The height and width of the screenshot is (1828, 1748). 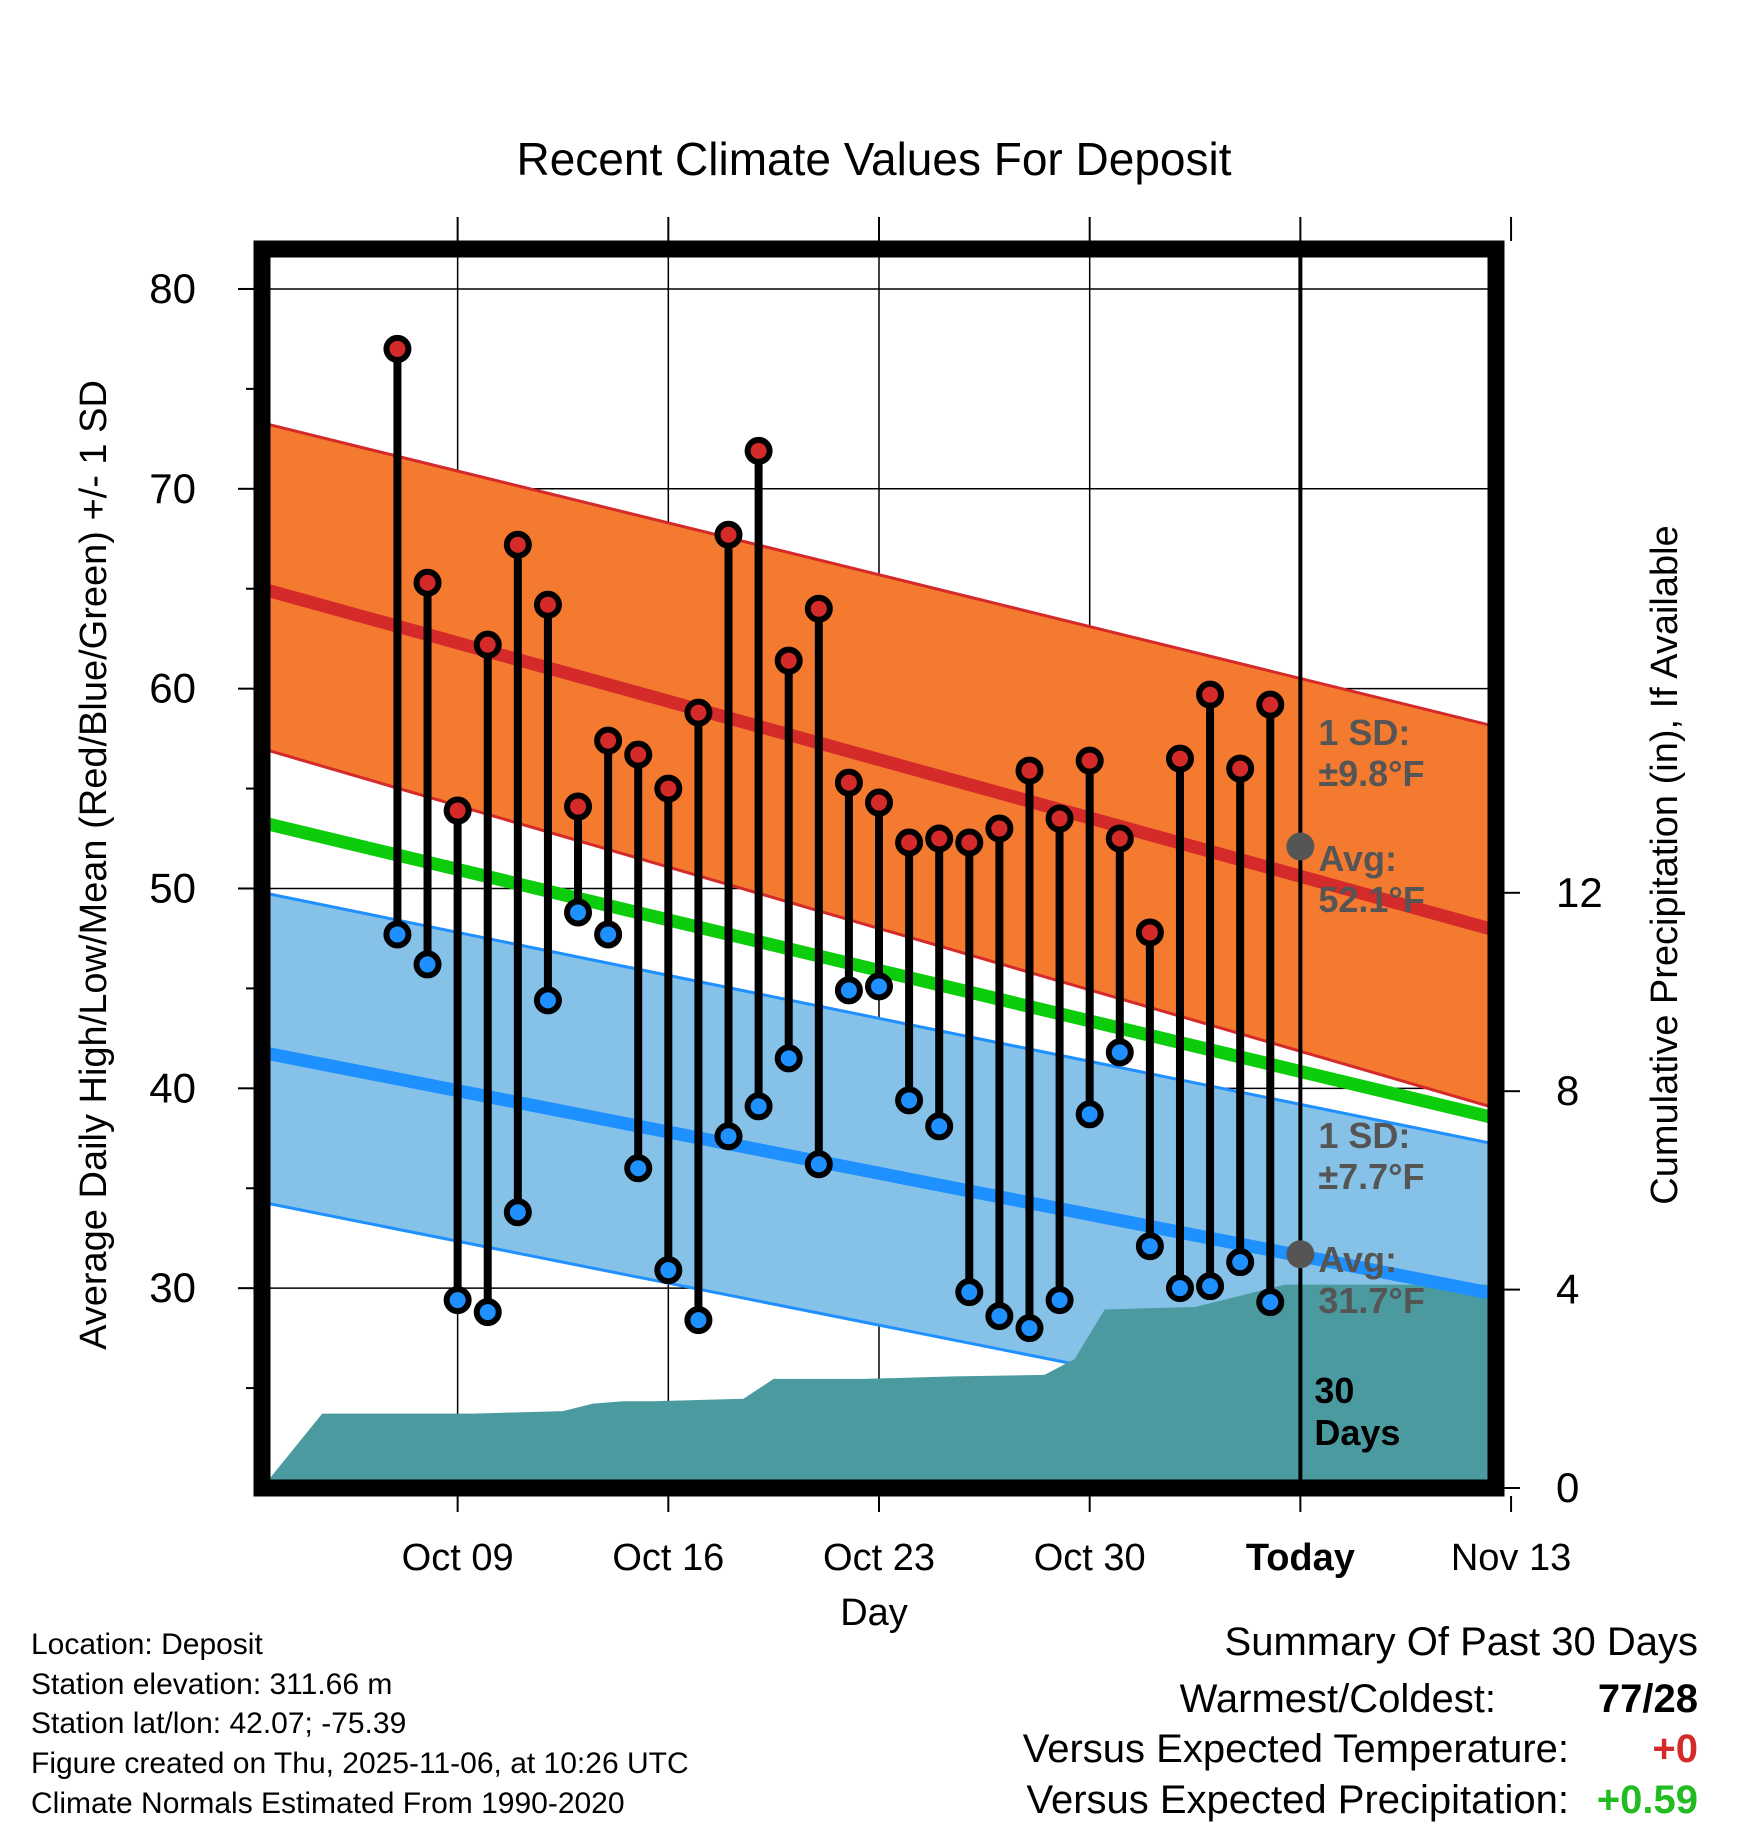 I want to click on low-avg-value: 31.7°F, so click(x=1371, y=1300).